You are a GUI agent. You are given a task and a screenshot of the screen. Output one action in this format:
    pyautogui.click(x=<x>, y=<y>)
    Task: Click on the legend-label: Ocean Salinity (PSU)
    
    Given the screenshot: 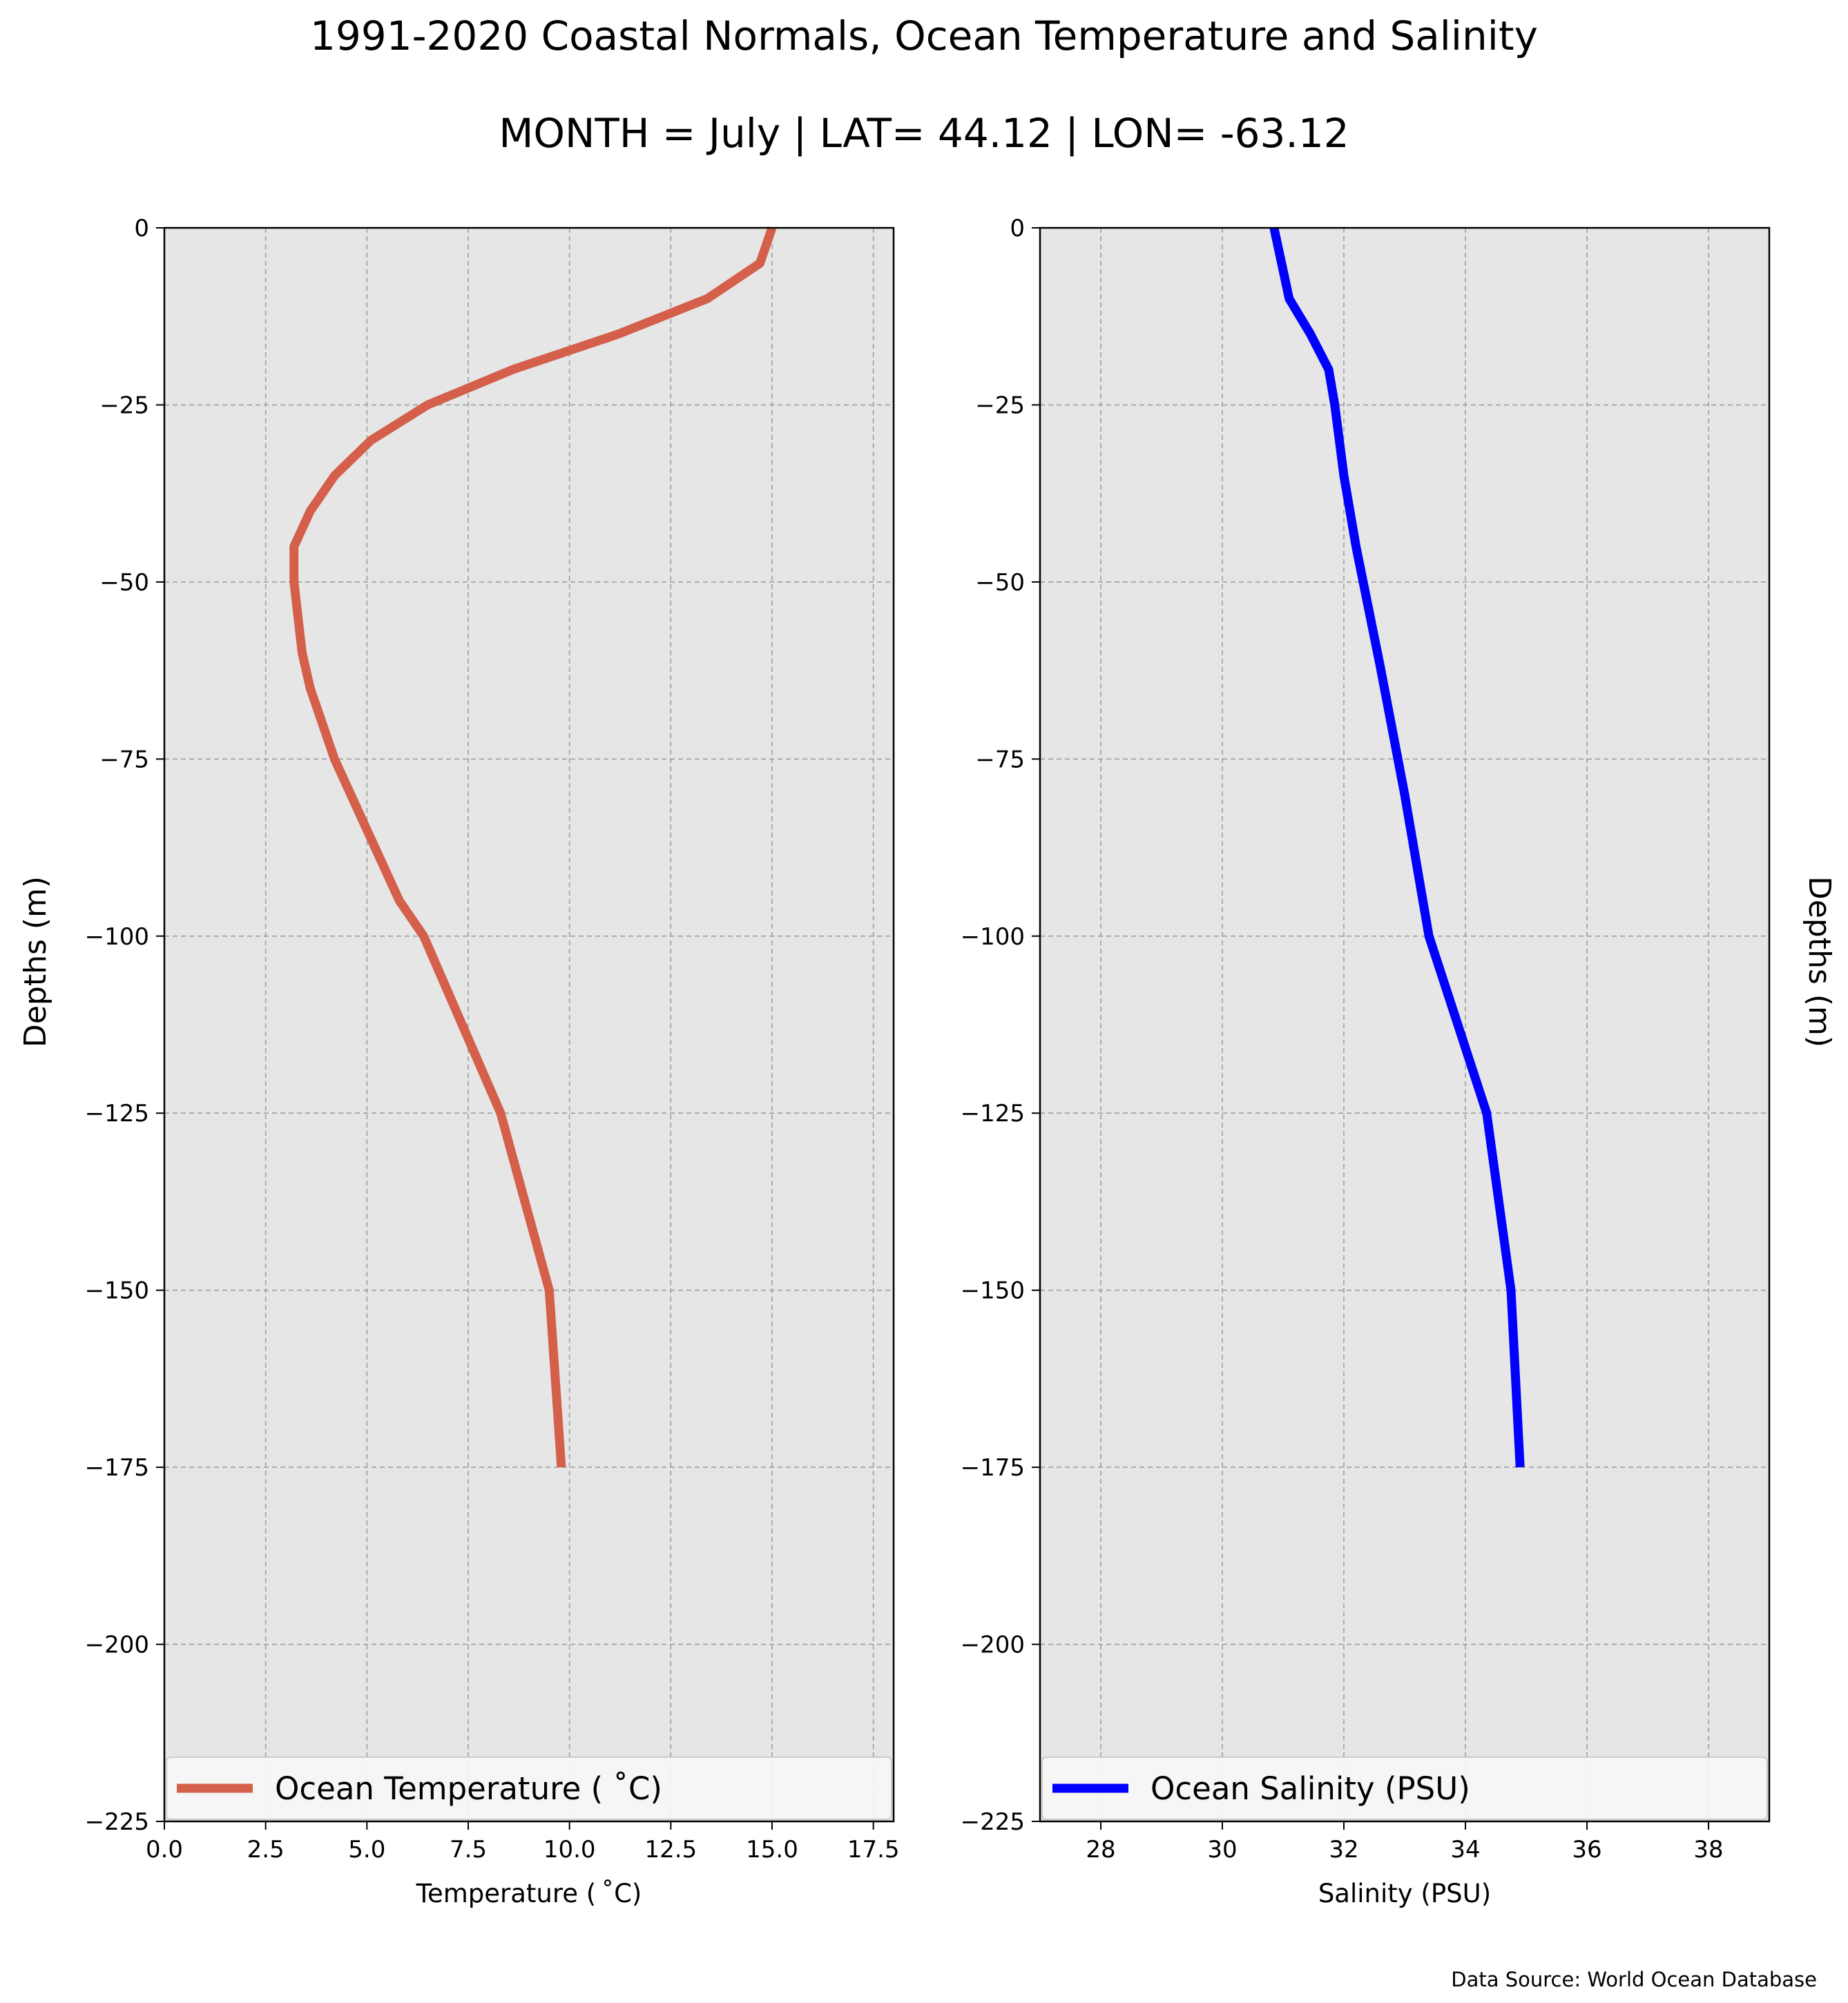 What is the action you would take?
    pyautogui.click(x=1310, y=1789)
    